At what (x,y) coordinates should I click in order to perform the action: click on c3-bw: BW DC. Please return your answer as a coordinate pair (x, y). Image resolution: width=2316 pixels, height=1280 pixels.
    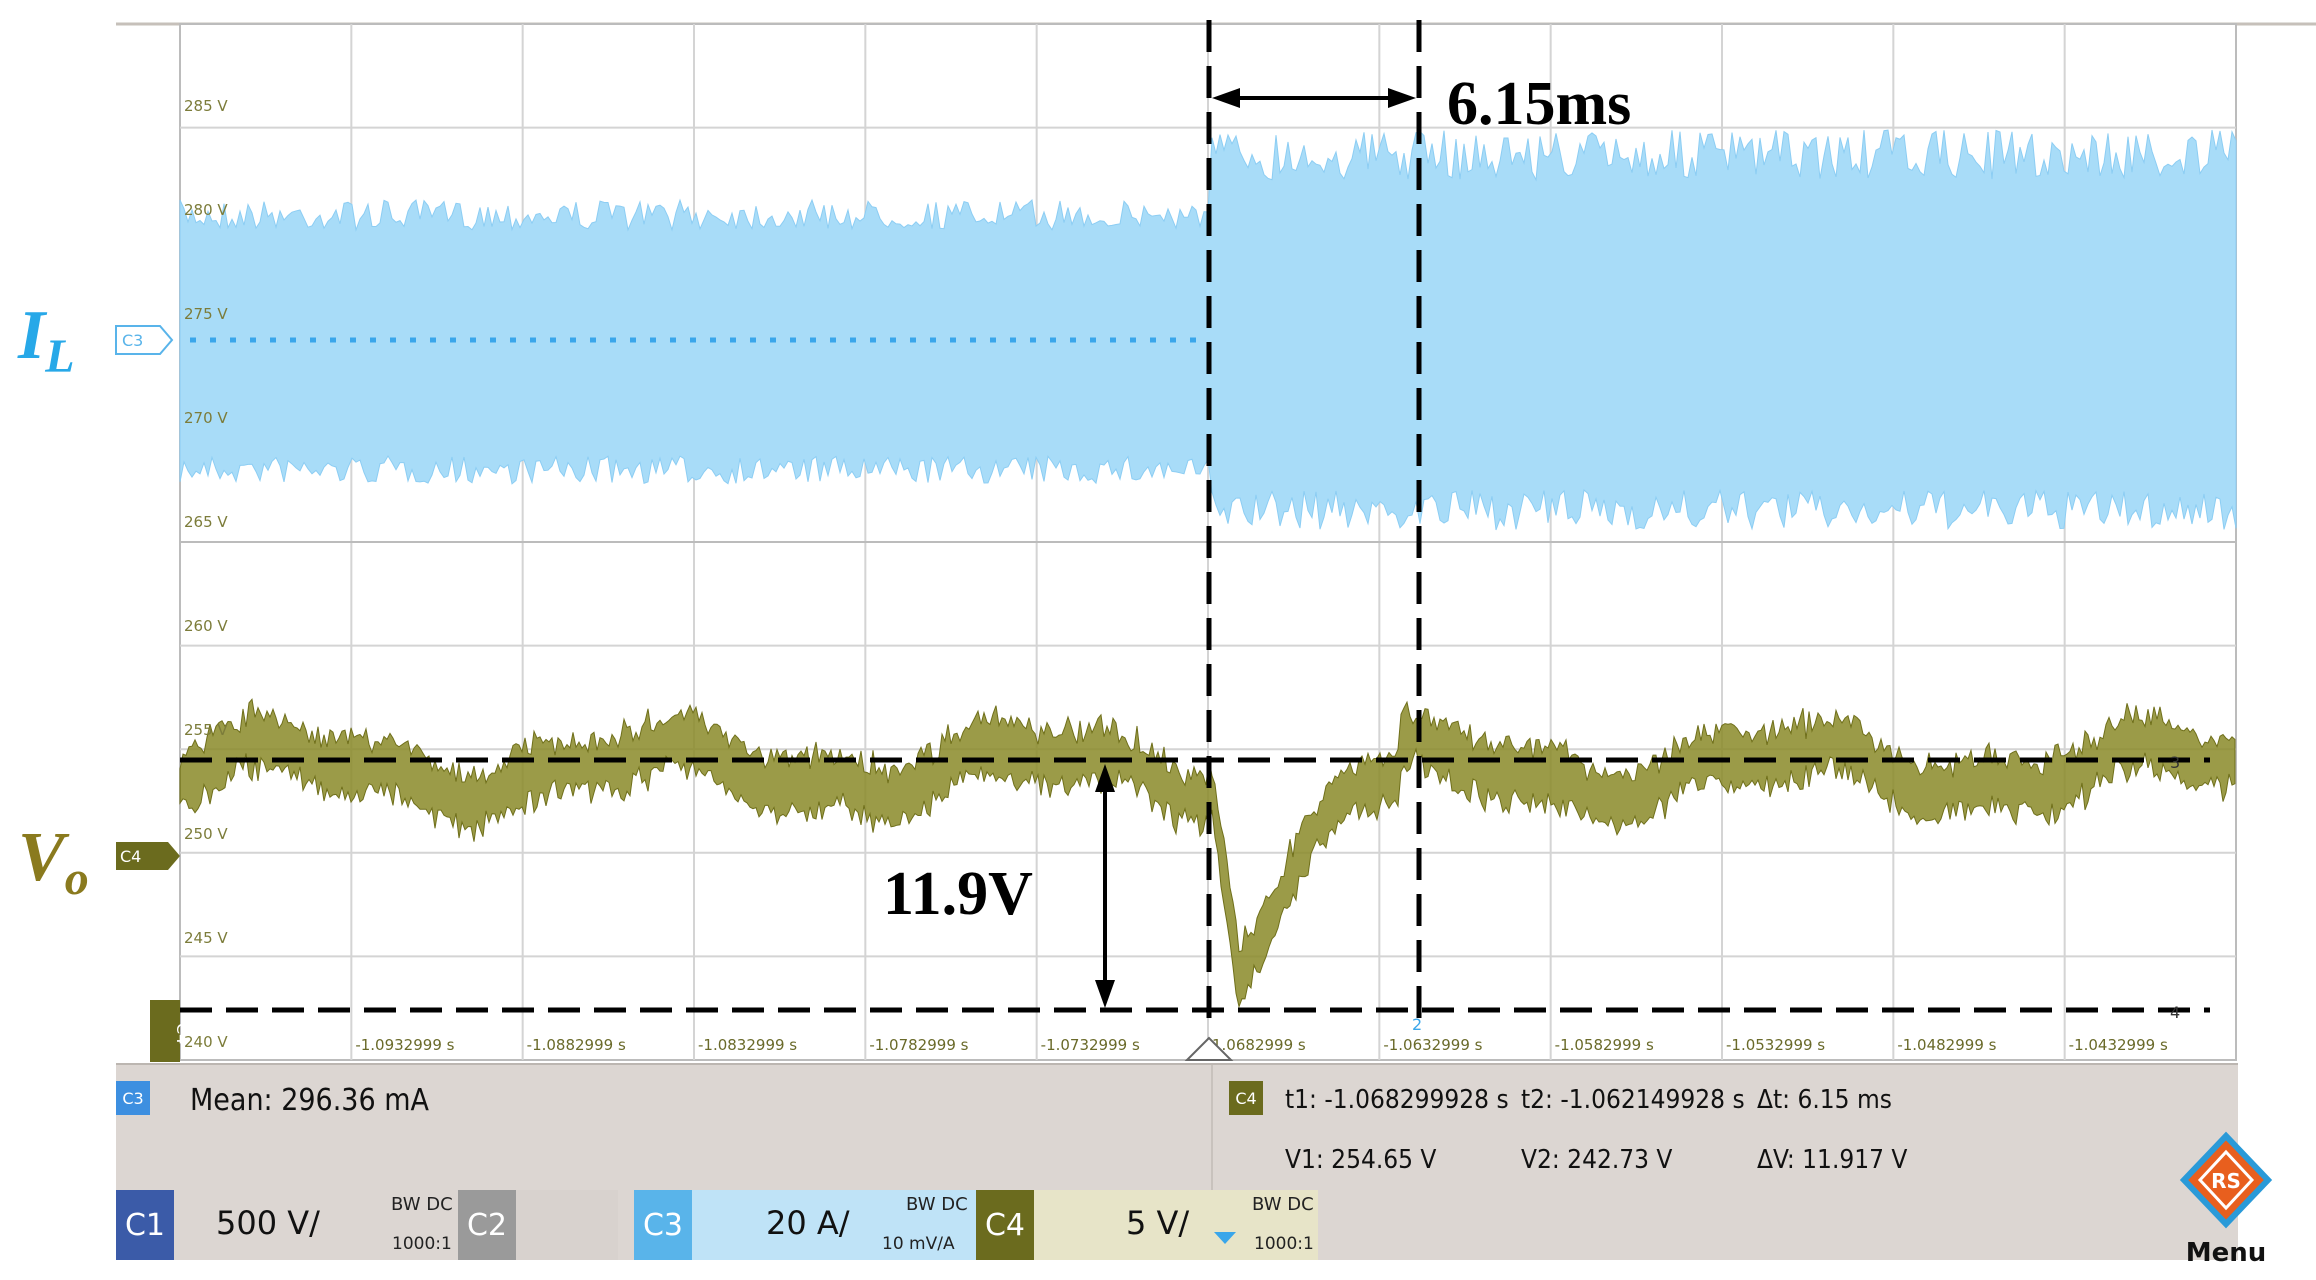
    Looking at the image, I should click on (937, 1204).